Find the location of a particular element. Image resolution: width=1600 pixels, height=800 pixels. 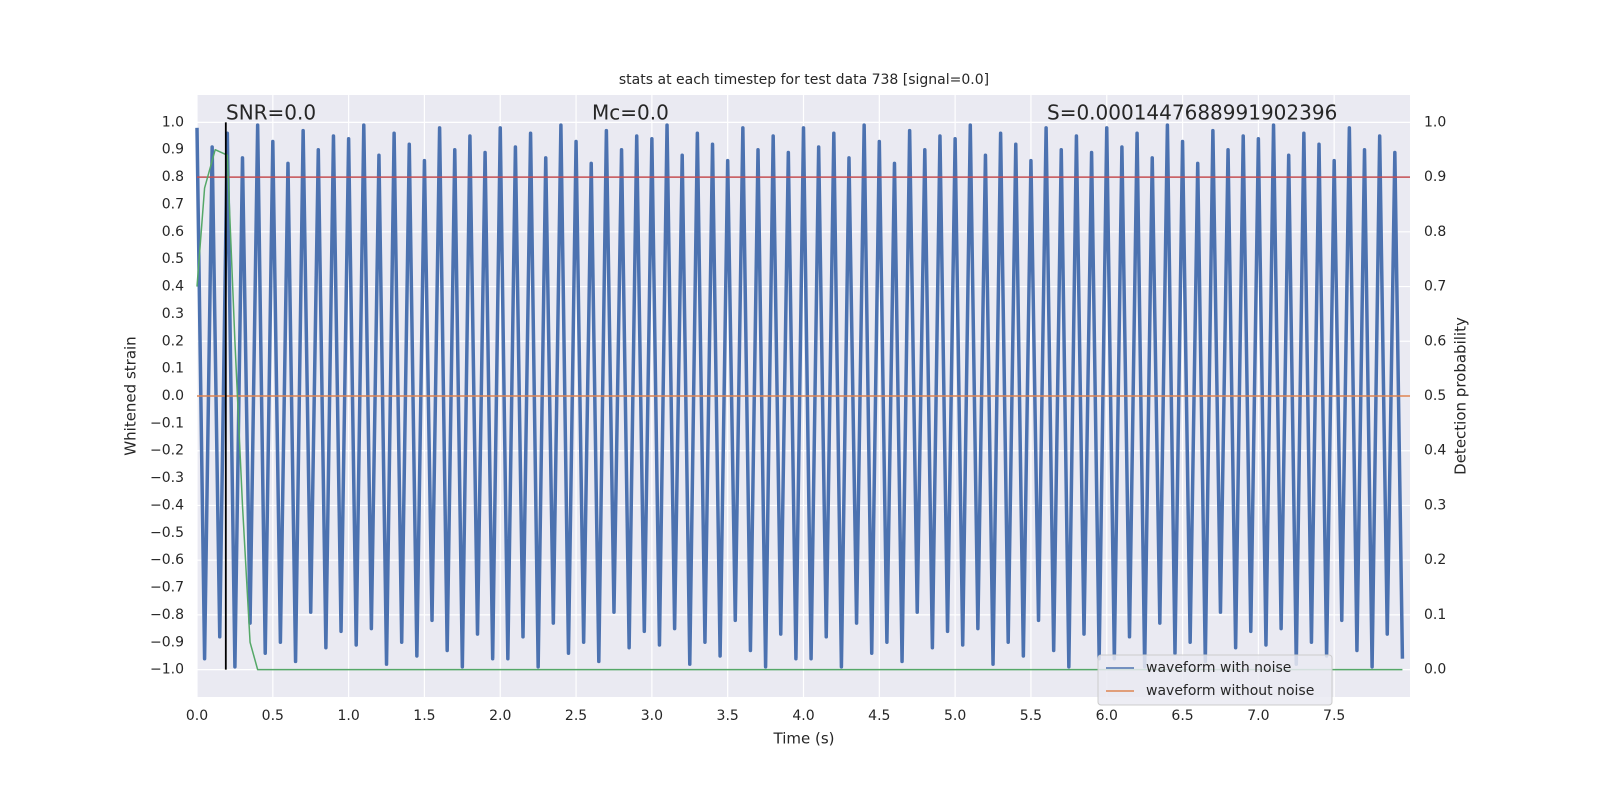

y2-tick-label: 0.0 is located at coordinates (1435, 670).